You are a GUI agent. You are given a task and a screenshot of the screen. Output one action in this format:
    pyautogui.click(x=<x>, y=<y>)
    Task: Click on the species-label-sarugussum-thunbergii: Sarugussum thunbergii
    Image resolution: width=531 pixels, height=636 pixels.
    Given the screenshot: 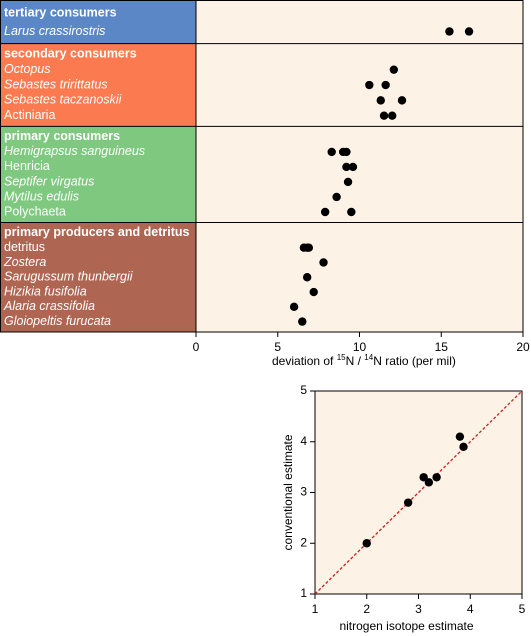 What is the action you would take?
    pyautogui.click(x=69, y=277)
    